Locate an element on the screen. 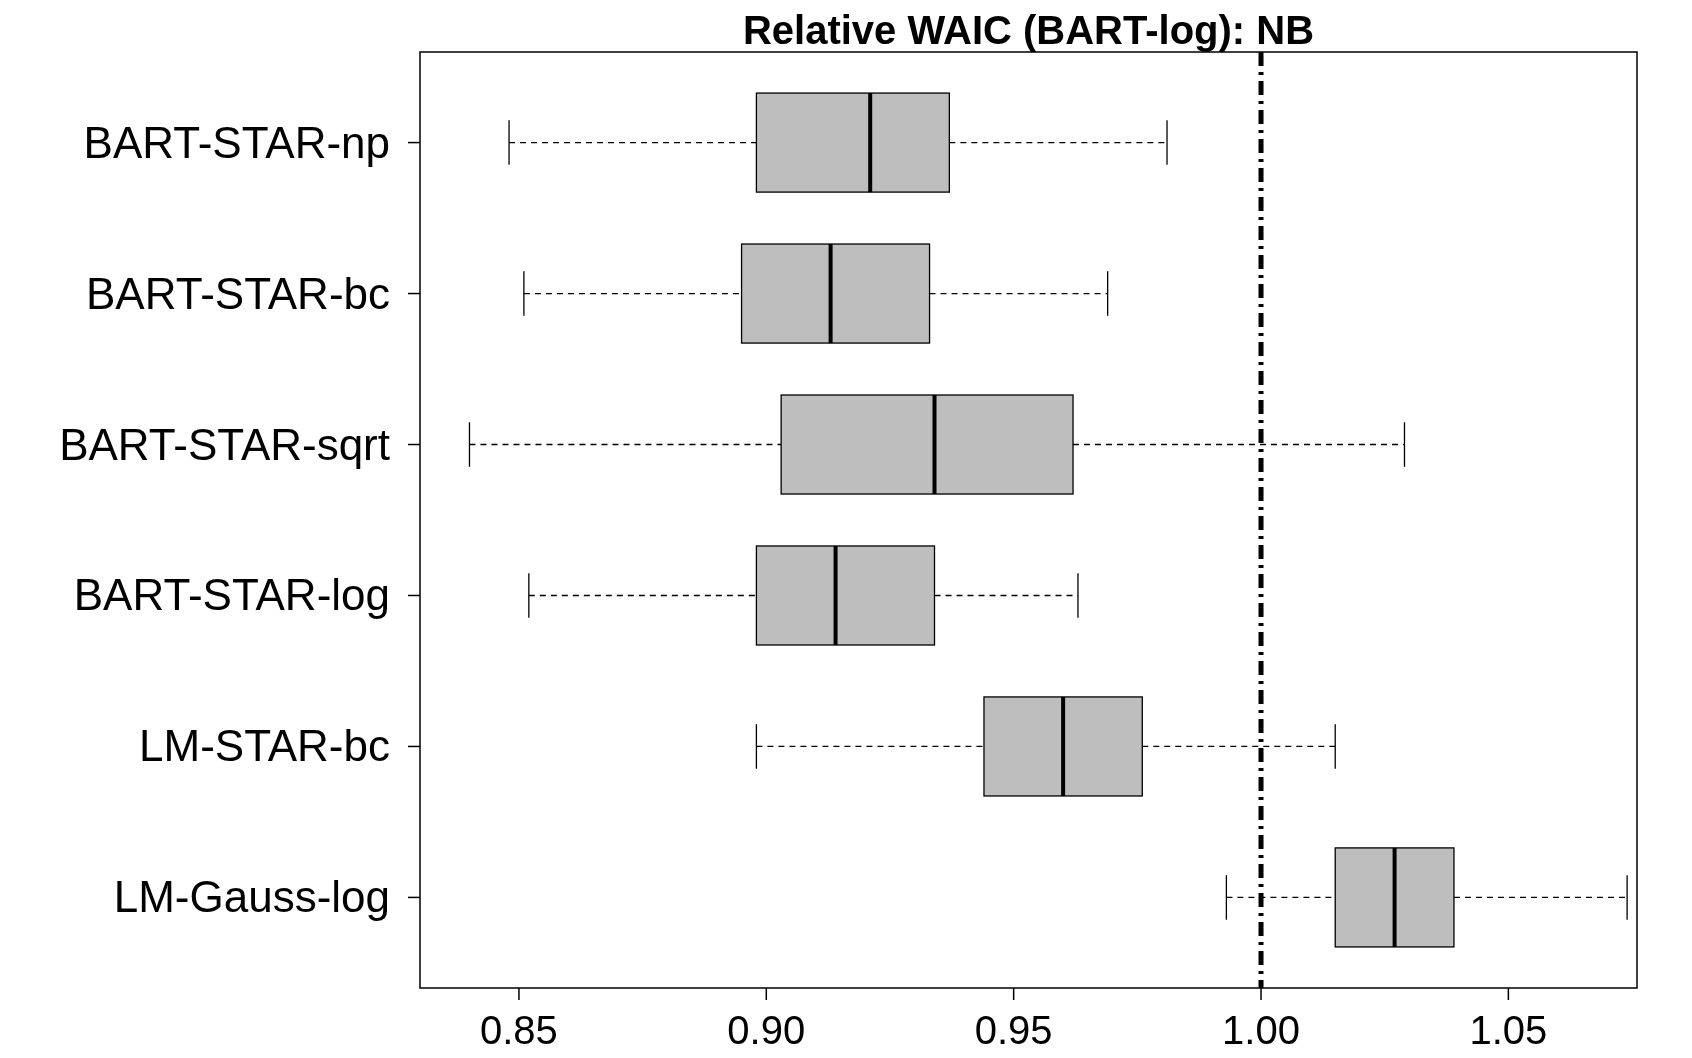 The height and width of the screenshot is (1058, 1692). y-tick-label: BART-STAR-sqrt is located at coordinates (224, 444).